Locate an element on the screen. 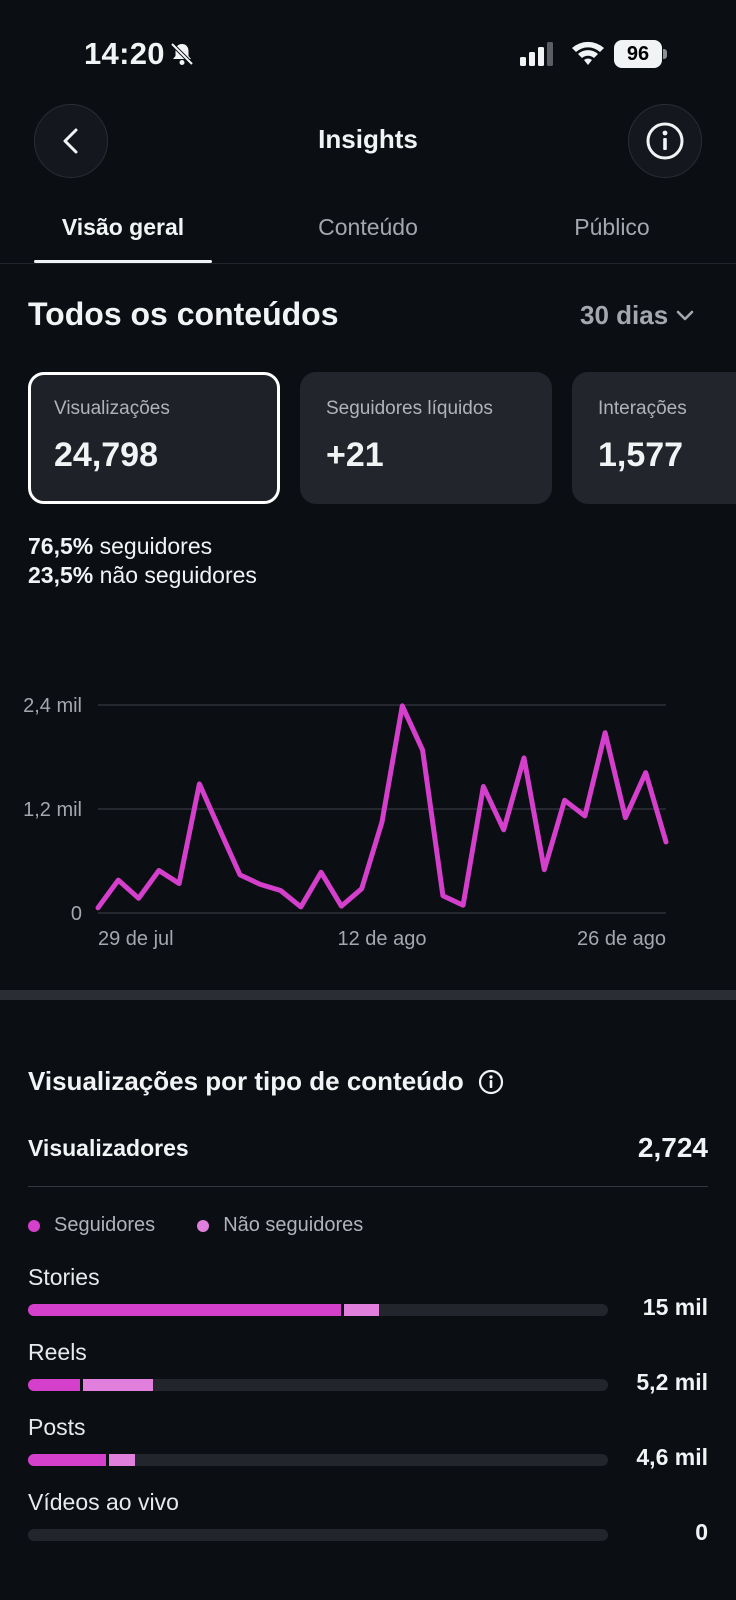  metric-card-net-followers: Seguidores líquidos +21 is located at coordinates (426, 438).